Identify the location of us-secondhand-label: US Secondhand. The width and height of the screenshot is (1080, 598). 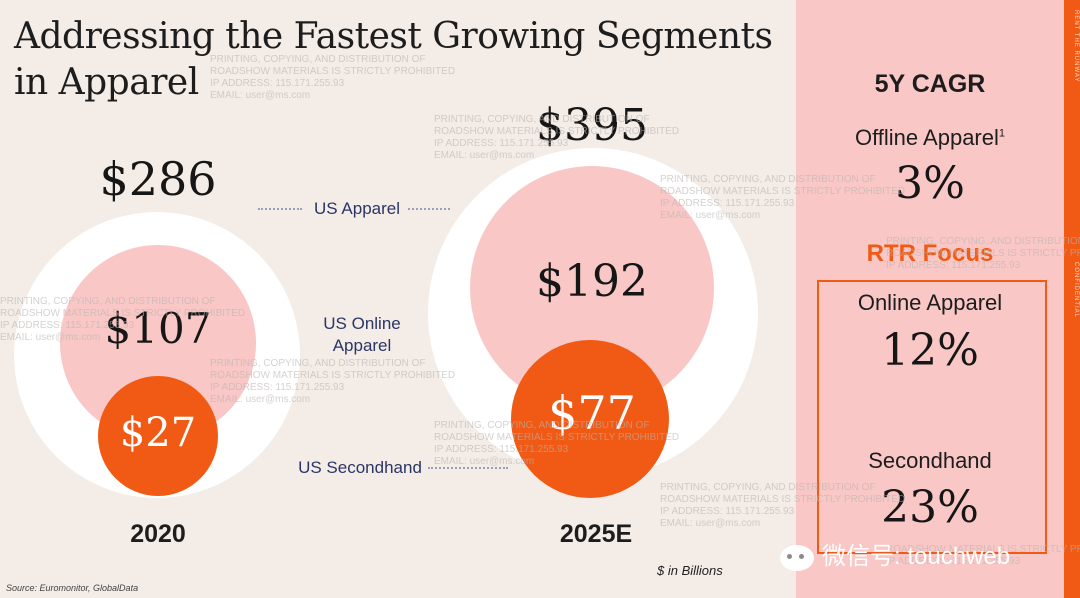
(360, 467).